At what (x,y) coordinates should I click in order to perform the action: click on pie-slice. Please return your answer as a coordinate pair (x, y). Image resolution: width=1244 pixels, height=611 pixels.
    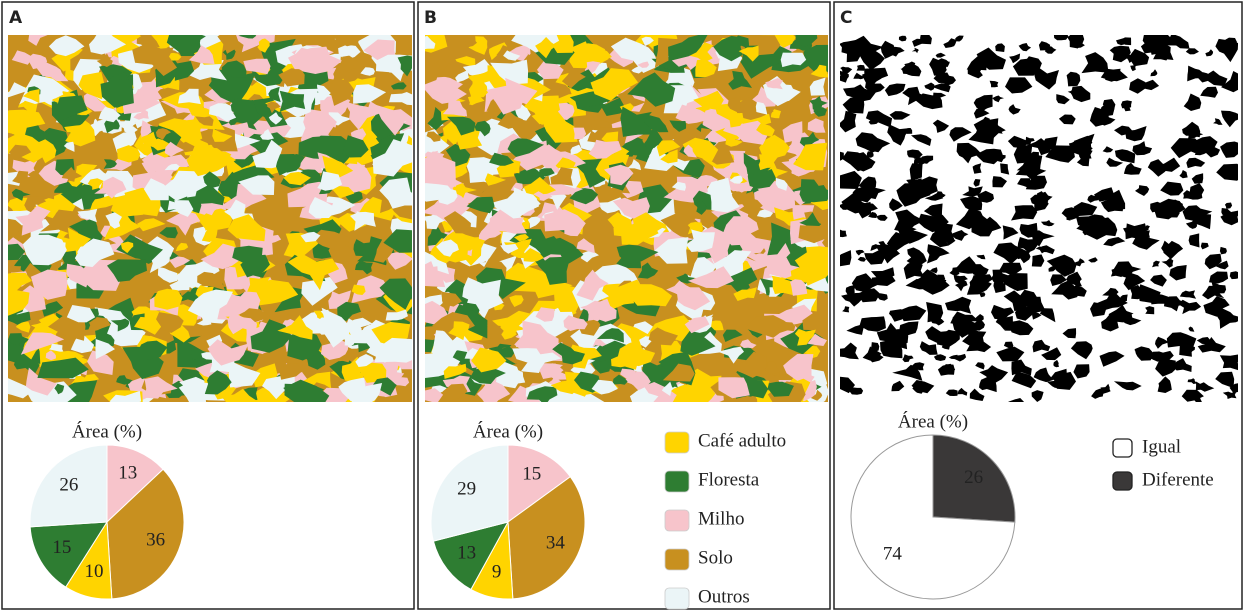
    Looking at the image, I should click on (539, 483).